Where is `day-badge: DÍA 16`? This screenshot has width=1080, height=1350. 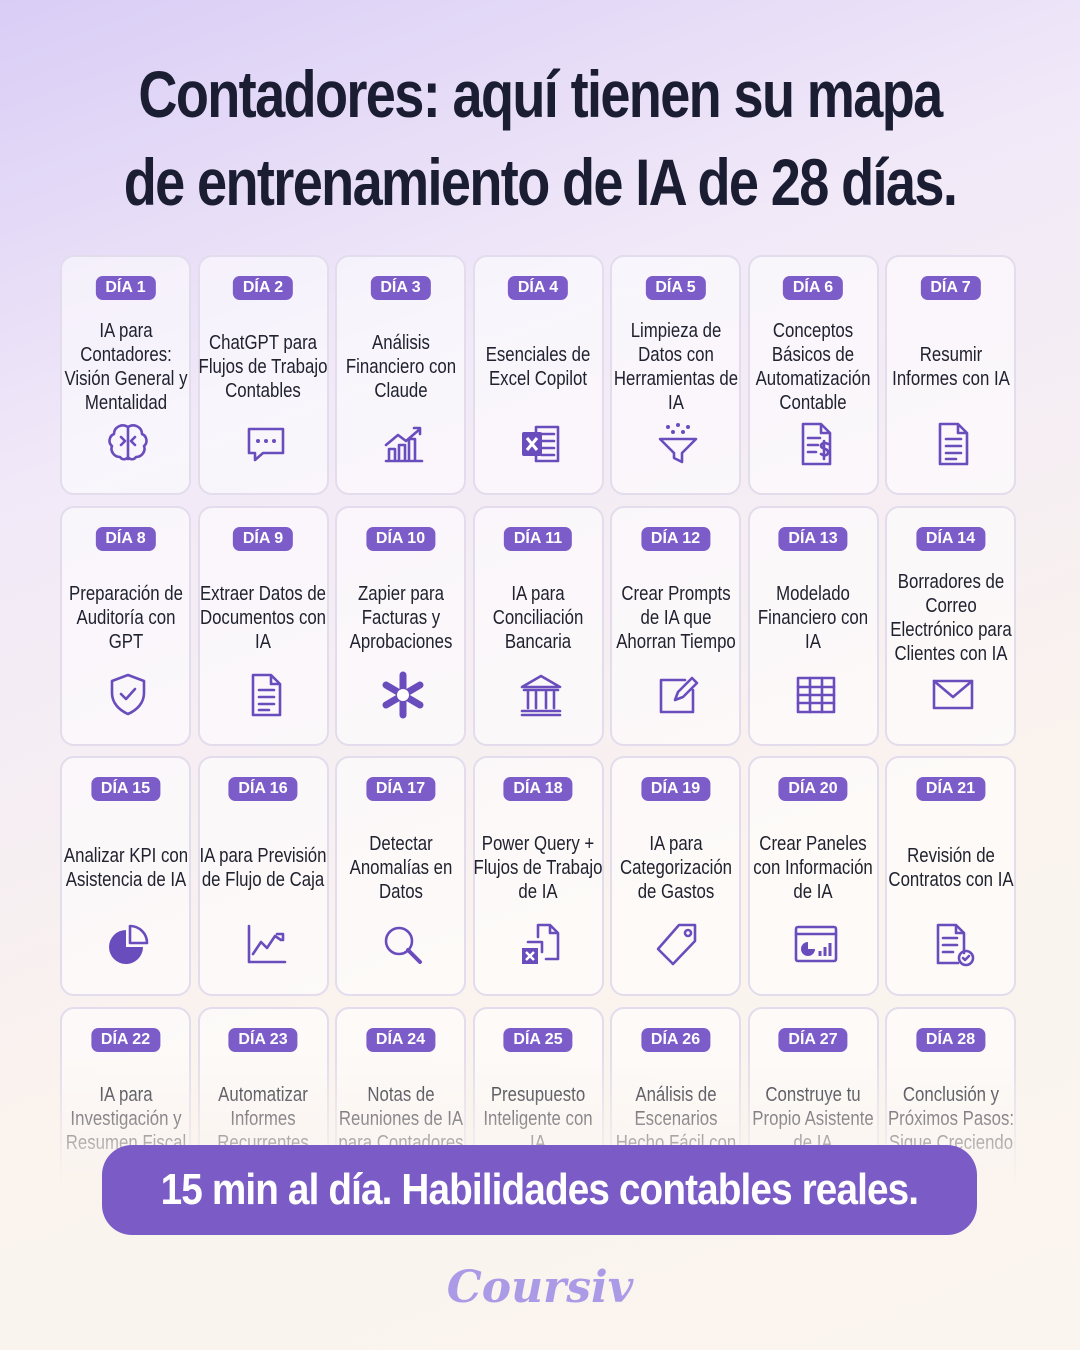 day-badge: DÍA 16 is located at coordinates (263, 789).